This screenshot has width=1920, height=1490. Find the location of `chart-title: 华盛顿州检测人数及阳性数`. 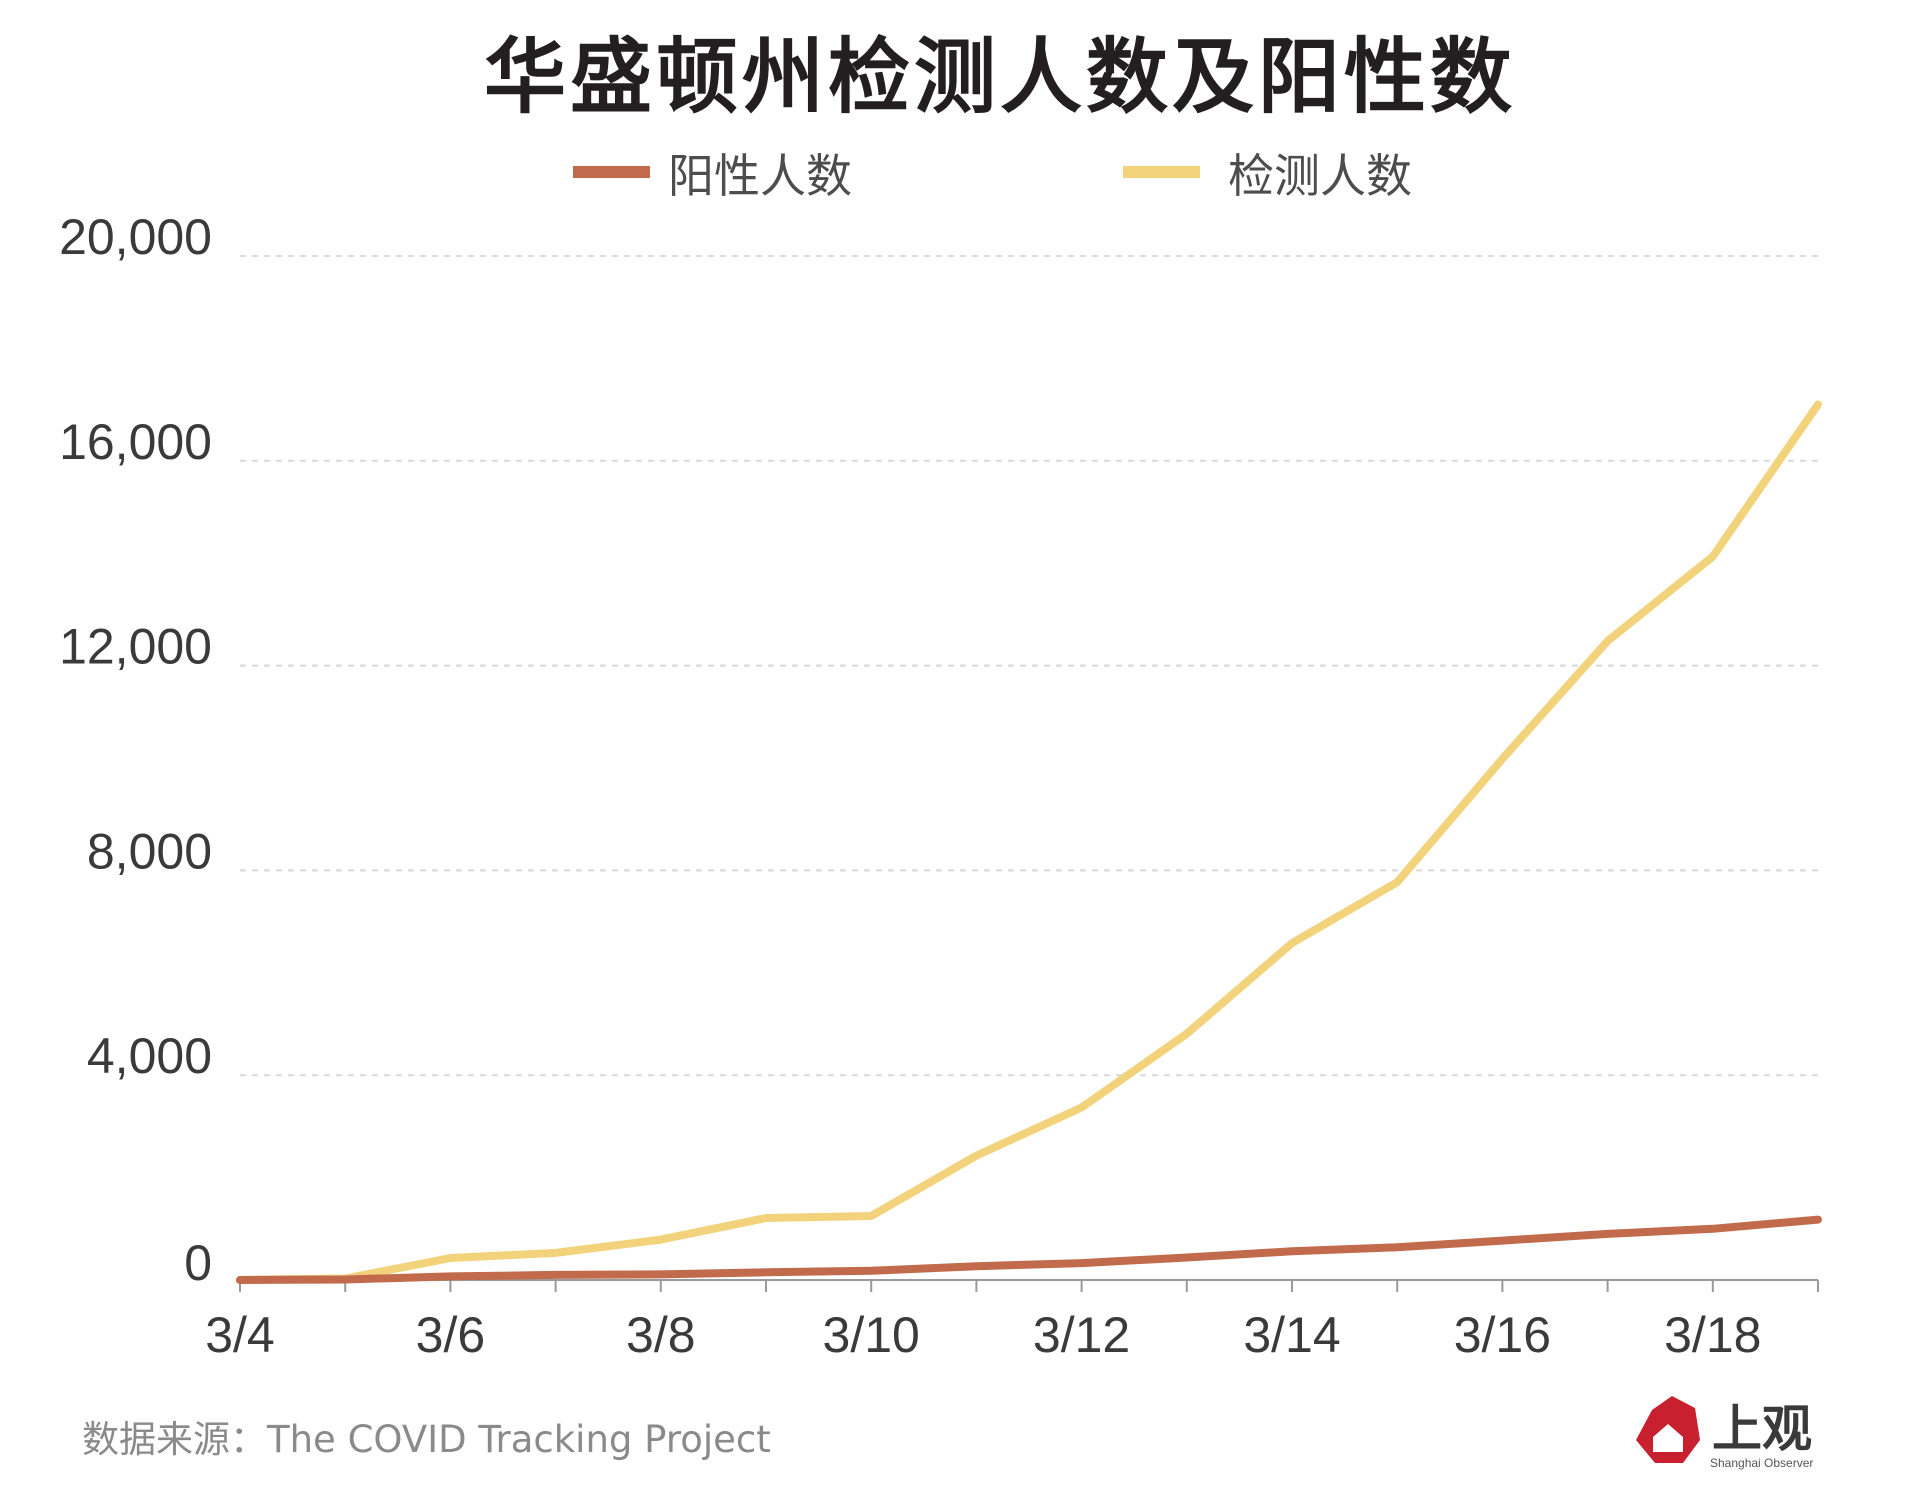

chart-title: 华盛顿州检测人数及阳性数 is located at coordinates (1000, 77).